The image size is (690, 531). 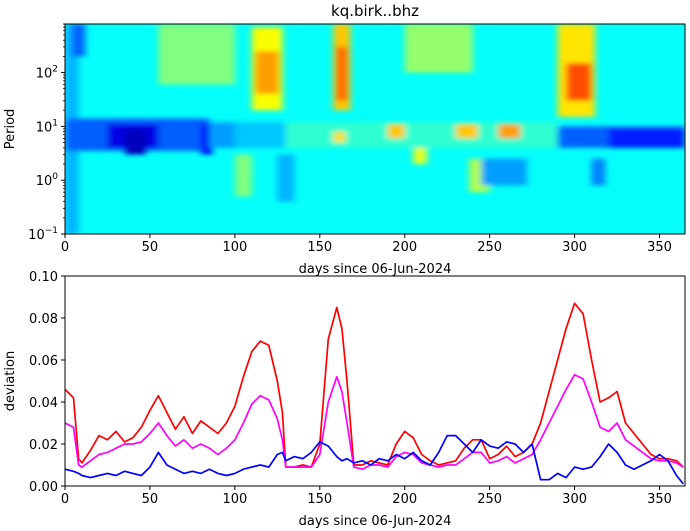 What do you see at coordinates (43, 319) in the screenshot?
I see `y-tick-label: 0.08` at bounding box center [43, 319].